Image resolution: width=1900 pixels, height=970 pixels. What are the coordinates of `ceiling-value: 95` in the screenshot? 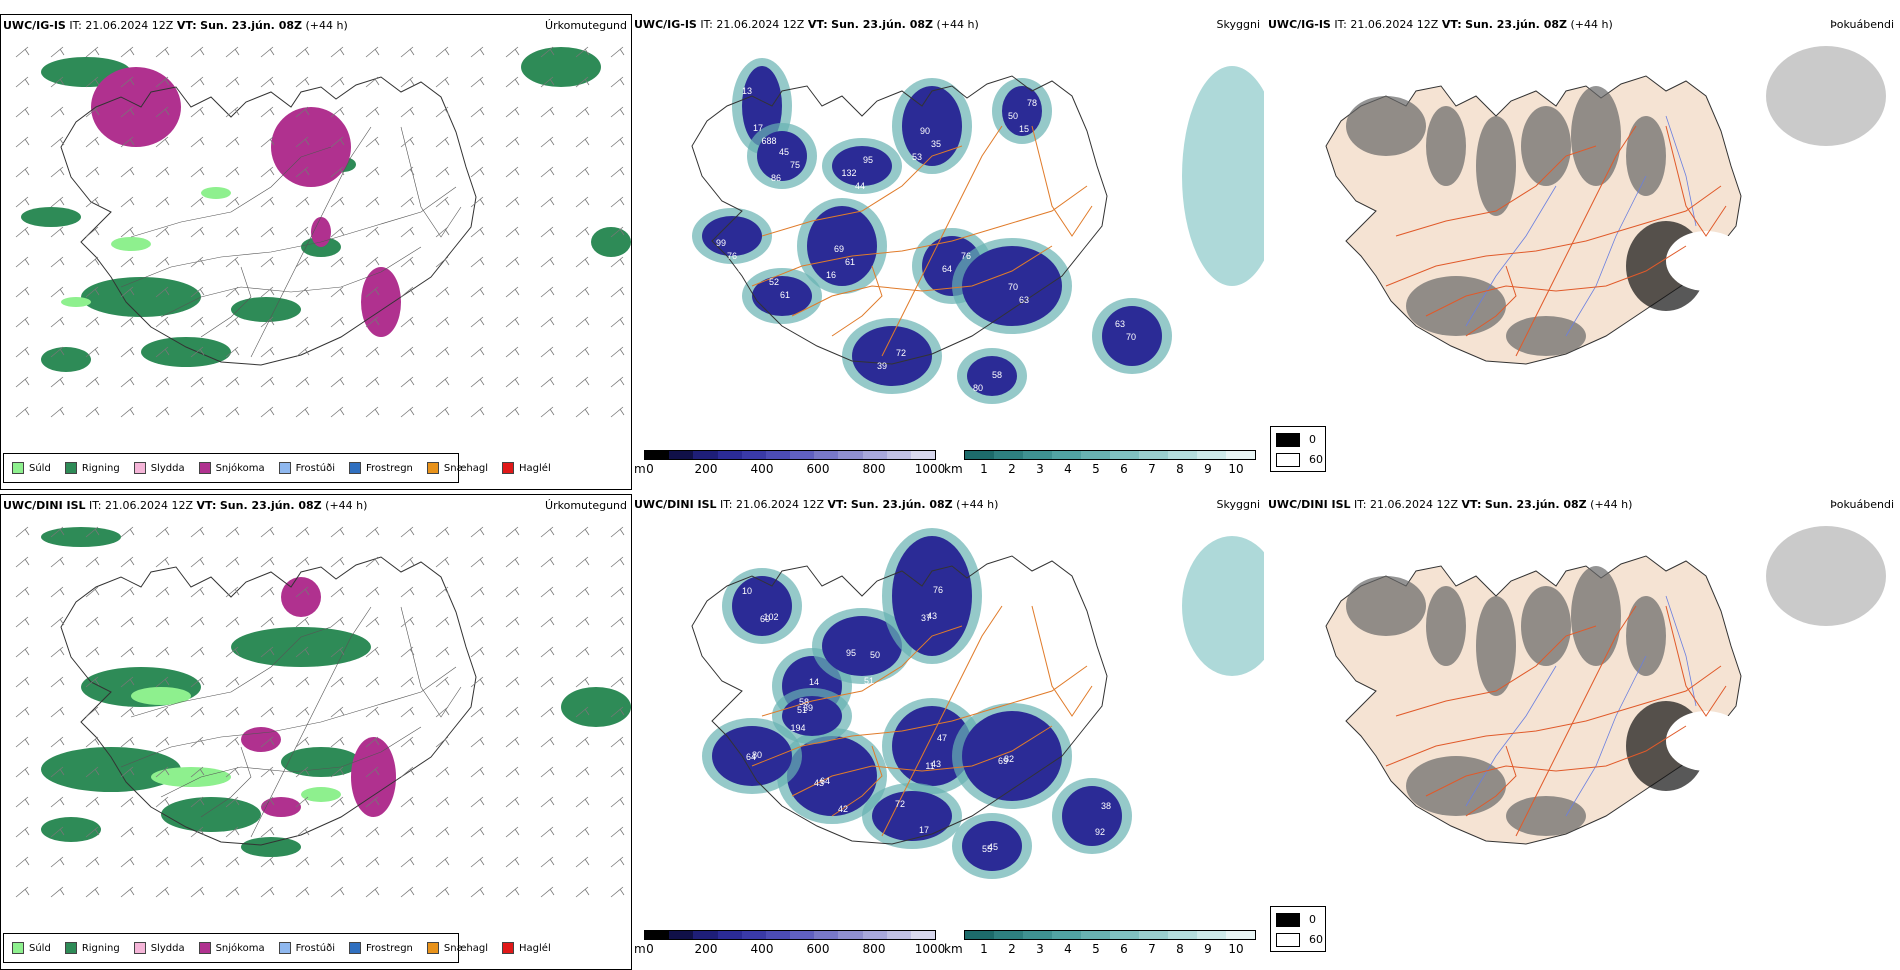 It's located at (851, 653).